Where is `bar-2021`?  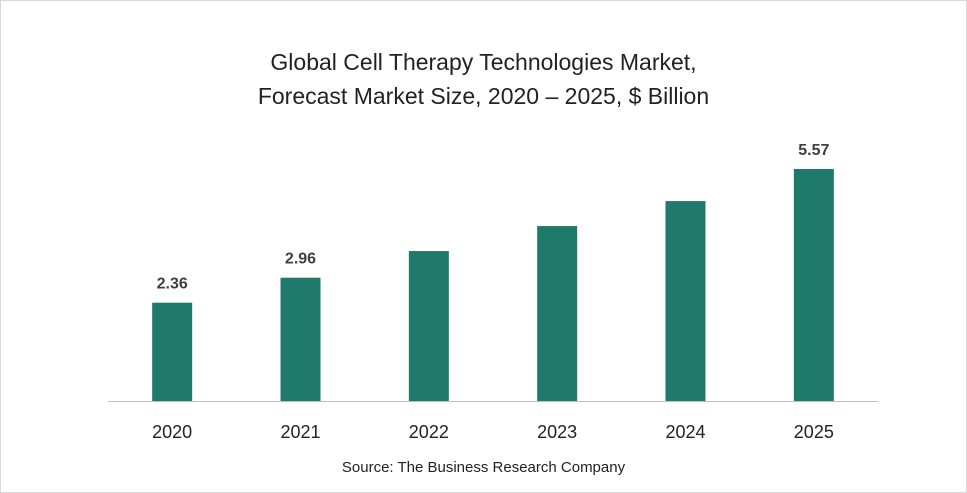
bar-2021 is located at coordinates (300, 339).